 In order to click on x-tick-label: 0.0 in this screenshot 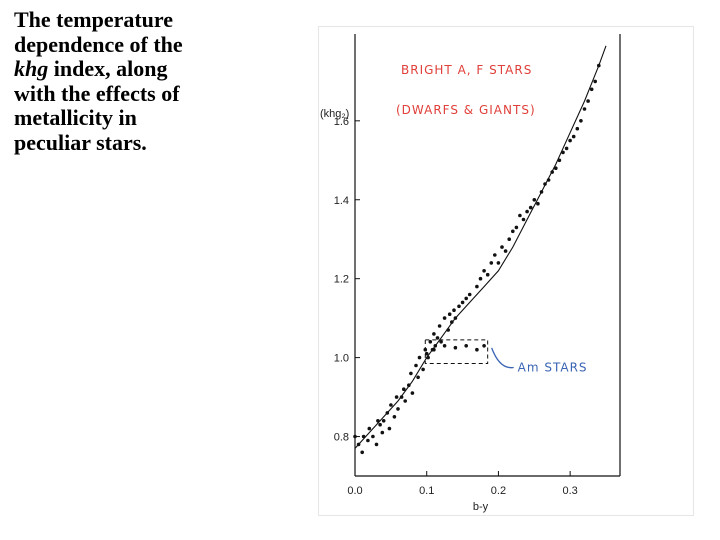, I will do `click(354, 491)`.